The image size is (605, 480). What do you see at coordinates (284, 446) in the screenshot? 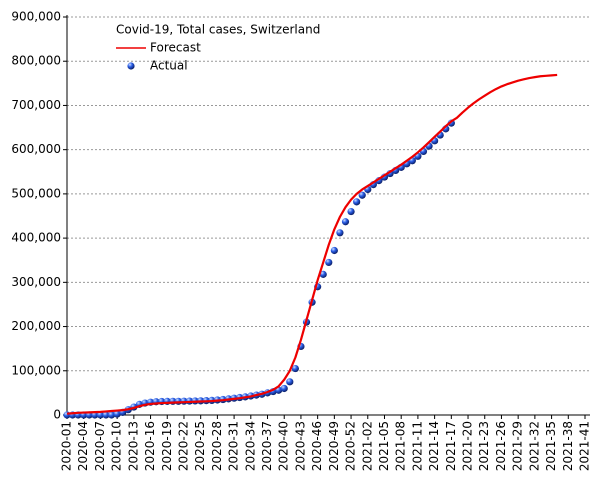
I see `x-tick-label: 2020-40` at bounding box center [284, 446].